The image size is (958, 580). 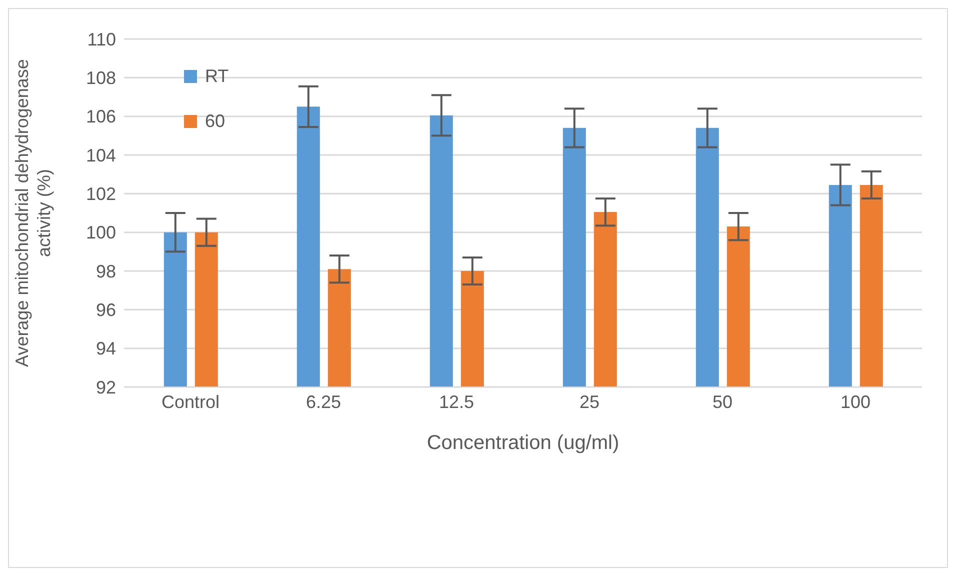 What do you see at coordinates (106, 310) in the screenshot?
I see `y-tick-label: 96` at bounding box center [106, 310].